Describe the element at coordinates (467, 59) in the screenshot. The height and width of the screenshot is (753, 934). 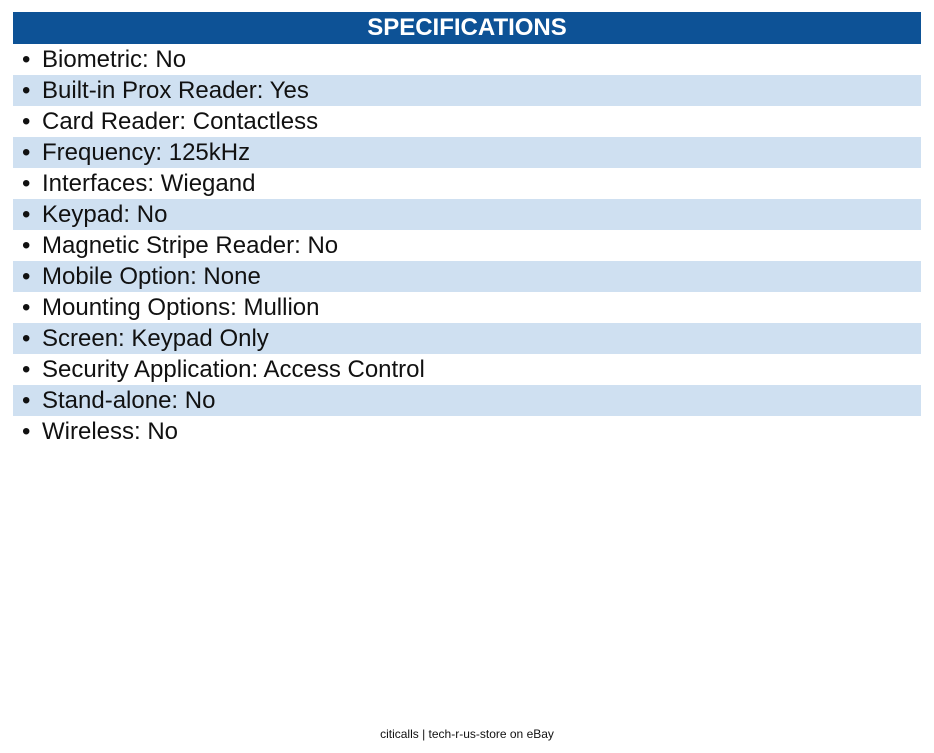
I see `spec-item: • Biometric: No` at that location.